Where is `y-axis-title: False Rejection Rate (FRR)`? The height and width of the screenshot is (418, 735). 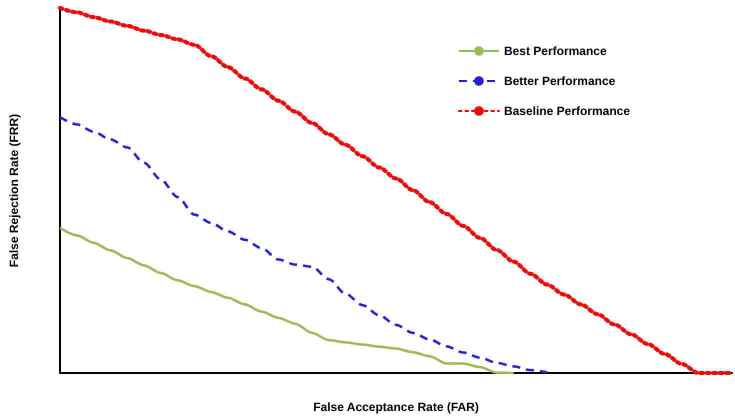 y-axis-title: False Rejection Rate (FRR) is located at coordinates (14, 191).